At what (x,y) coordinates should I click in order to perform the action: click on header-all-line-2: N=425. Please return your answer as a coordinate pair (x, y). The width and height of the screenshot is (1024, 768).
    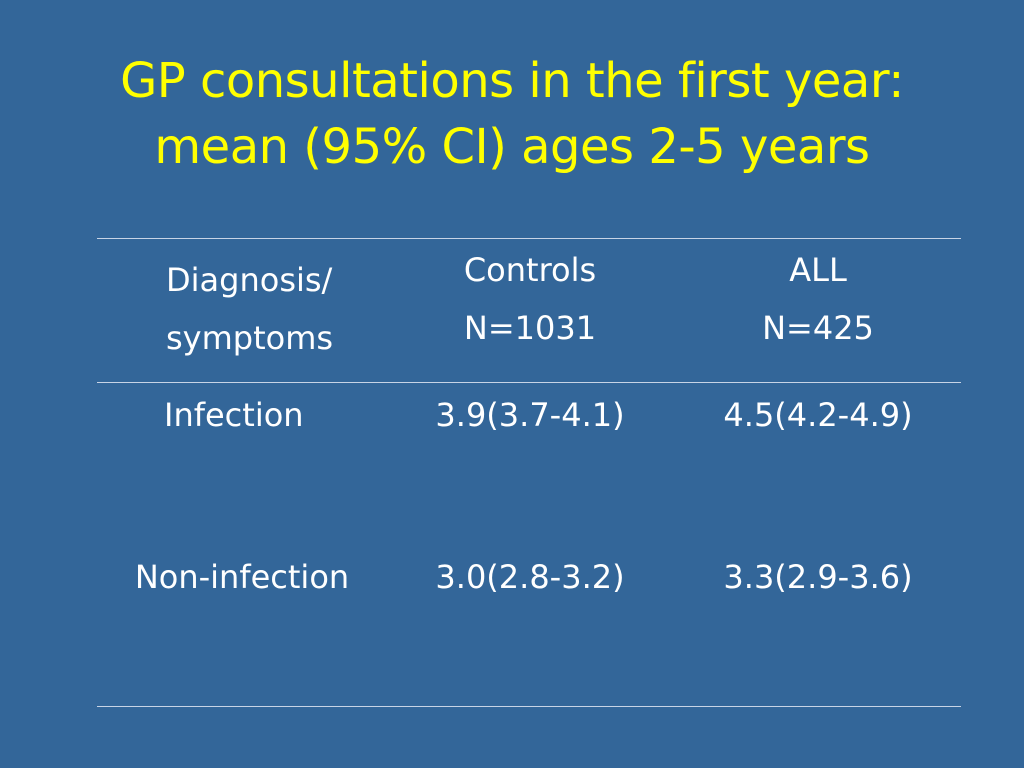
    Looking at the image, I should click on (818, 328).